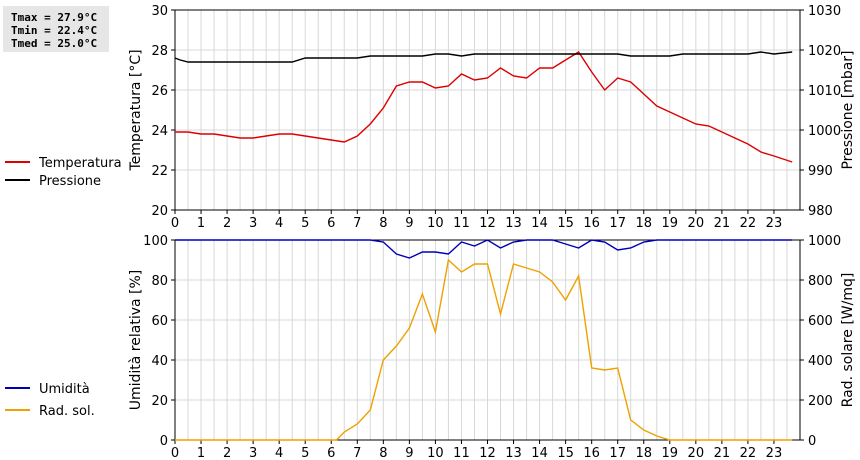 This screenshot has height=460, width=860. Describe the element at coordinates (70, 181) in the screenshot. I see `legend-label: Pressione` at that location.